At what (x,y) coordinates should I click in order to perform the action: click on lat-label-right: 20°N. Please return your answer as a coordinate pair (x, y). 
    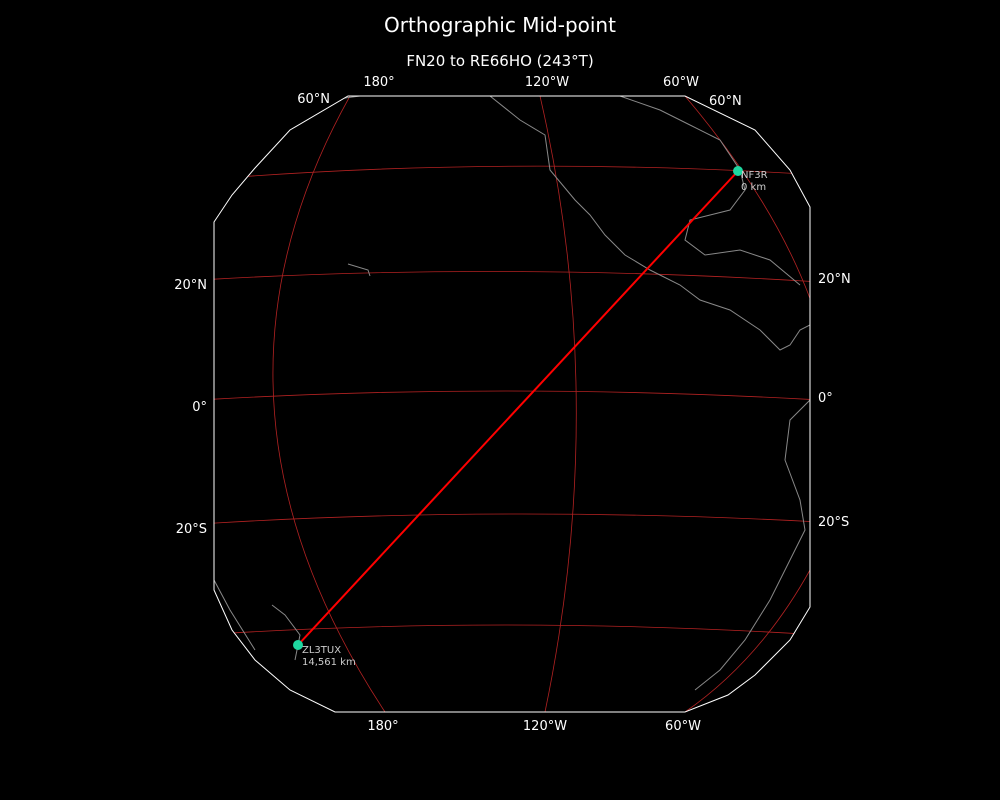
    Looking at the image, I should click on (834, 279).